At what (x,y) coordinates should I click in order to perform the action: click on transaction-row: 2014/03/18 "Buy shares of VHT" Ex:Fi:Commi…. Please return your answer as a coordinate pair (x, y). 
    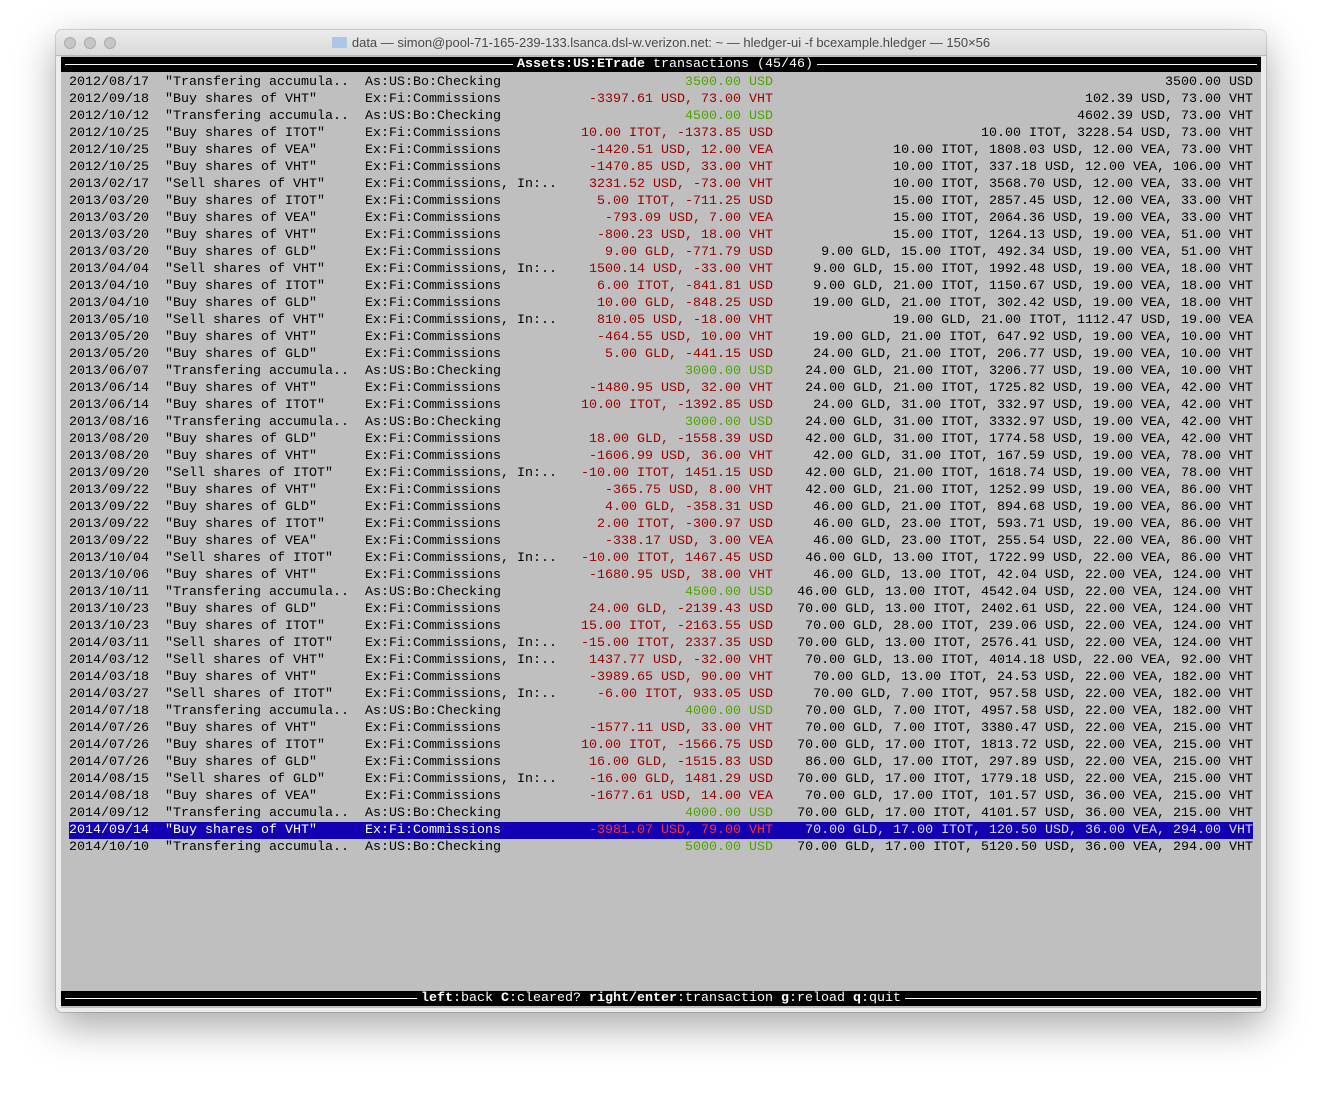
    Looking at the image, I should click on (661, 677).